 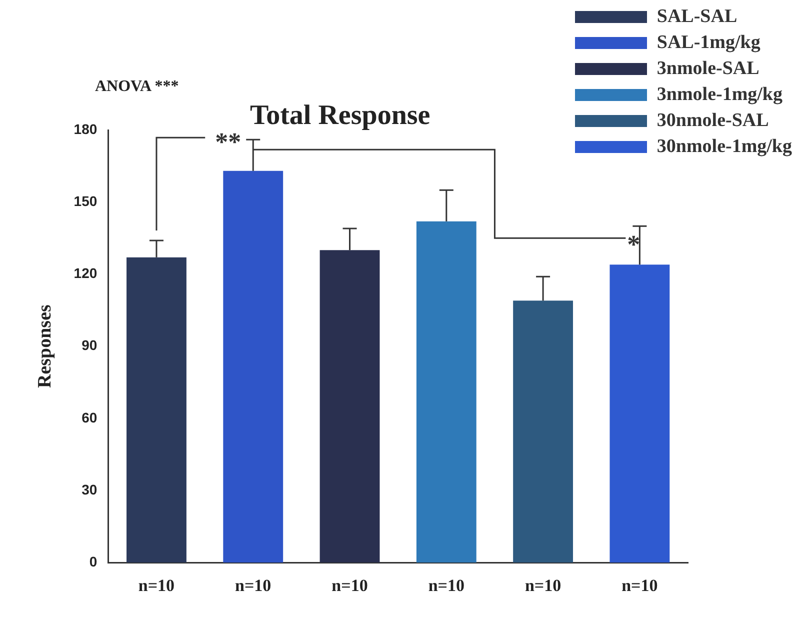 I want to click on chart-title: Total Response, so click(x=340, y=116).